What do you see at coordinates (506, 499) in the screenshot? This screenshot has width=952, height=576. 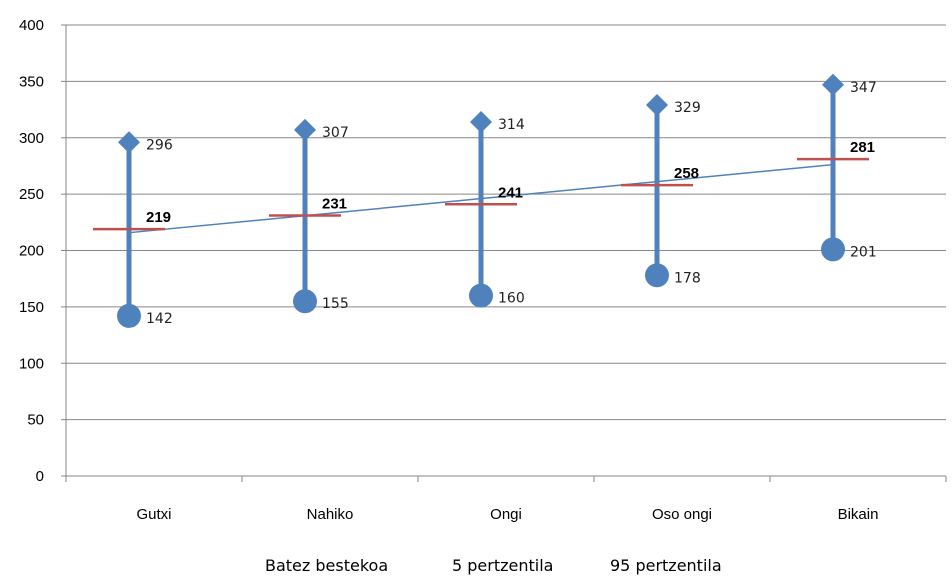 I see `x-axis: Gutxi Nahiko Ongi Oso ongi Bikain` at bounding box center [506, 499].